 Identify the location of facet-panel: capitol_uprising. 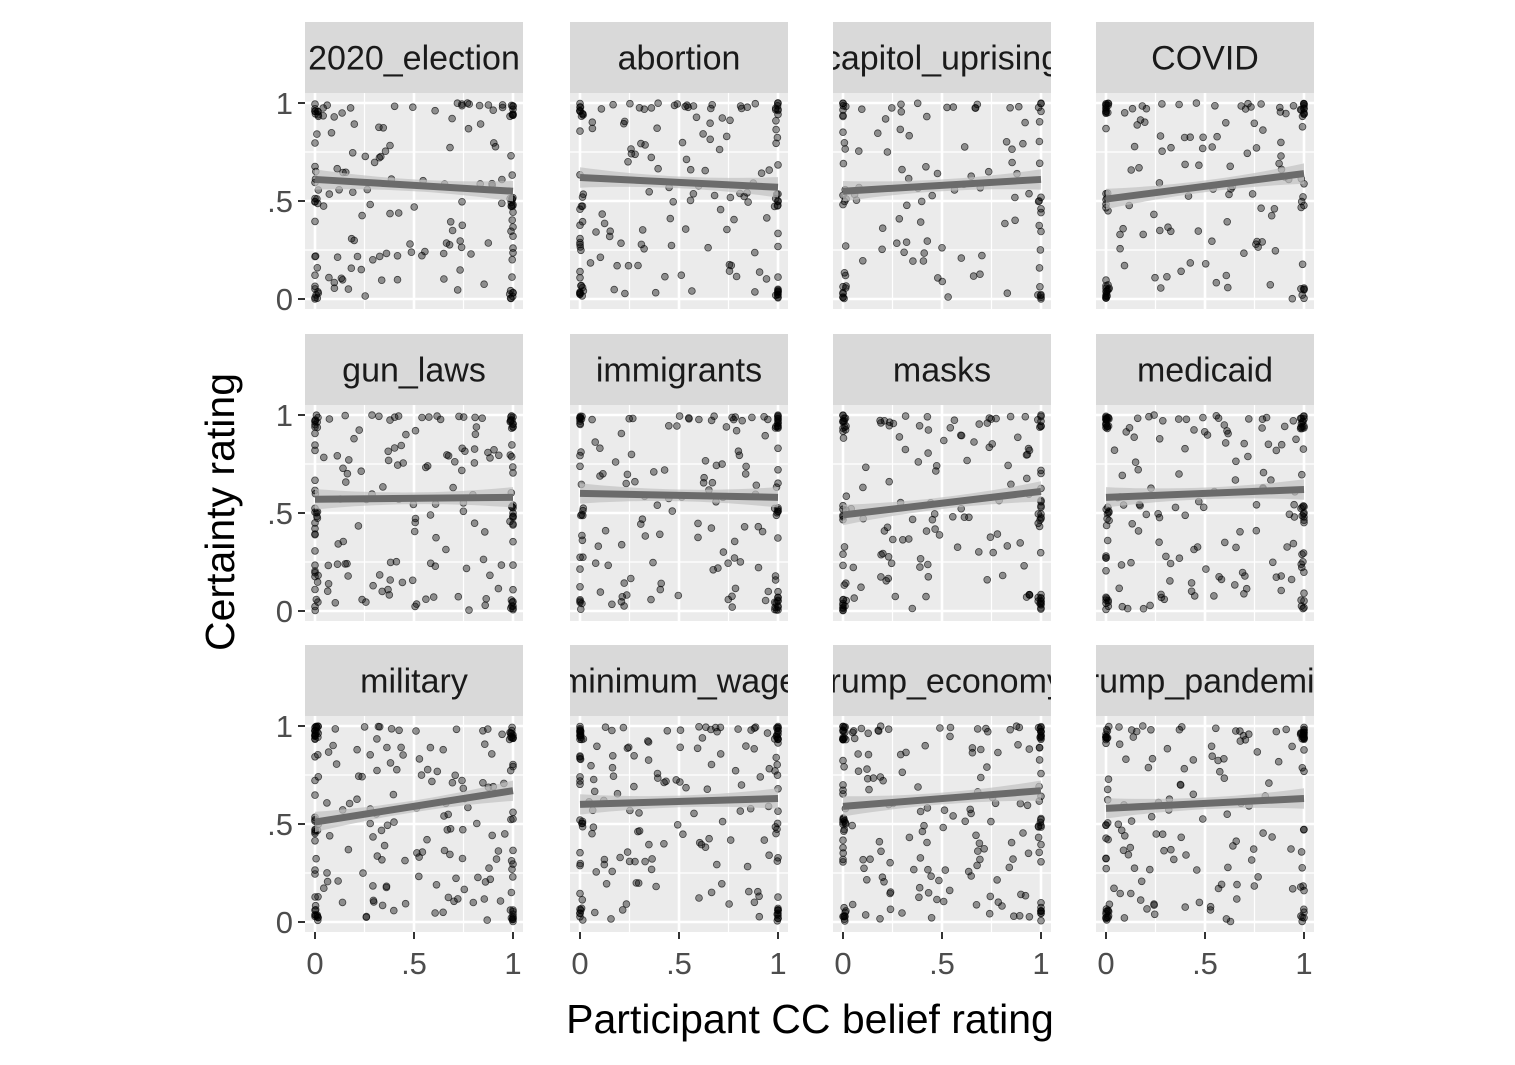
(942, 165).